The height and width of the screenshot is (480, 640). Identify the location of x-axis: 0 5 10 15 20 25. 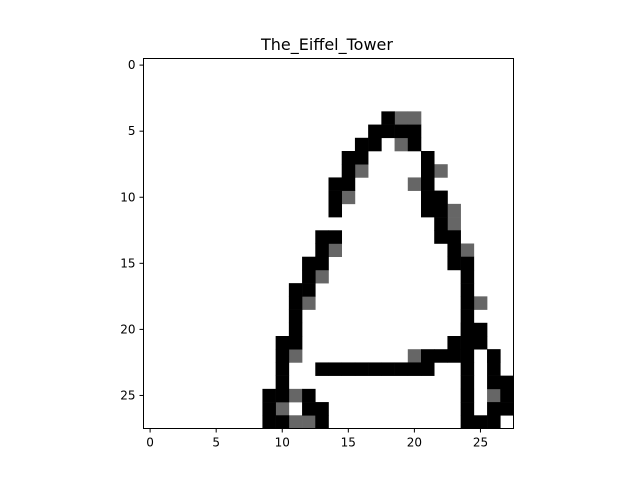
(317, 439).